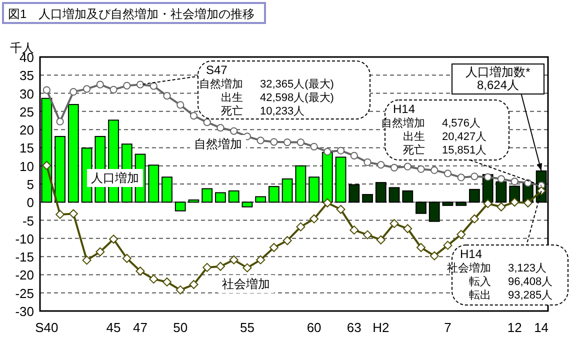  What do you see at coordinates (217, 70) in the screenshot?
I see `annotation: S47` at bounding box center [217, 70].